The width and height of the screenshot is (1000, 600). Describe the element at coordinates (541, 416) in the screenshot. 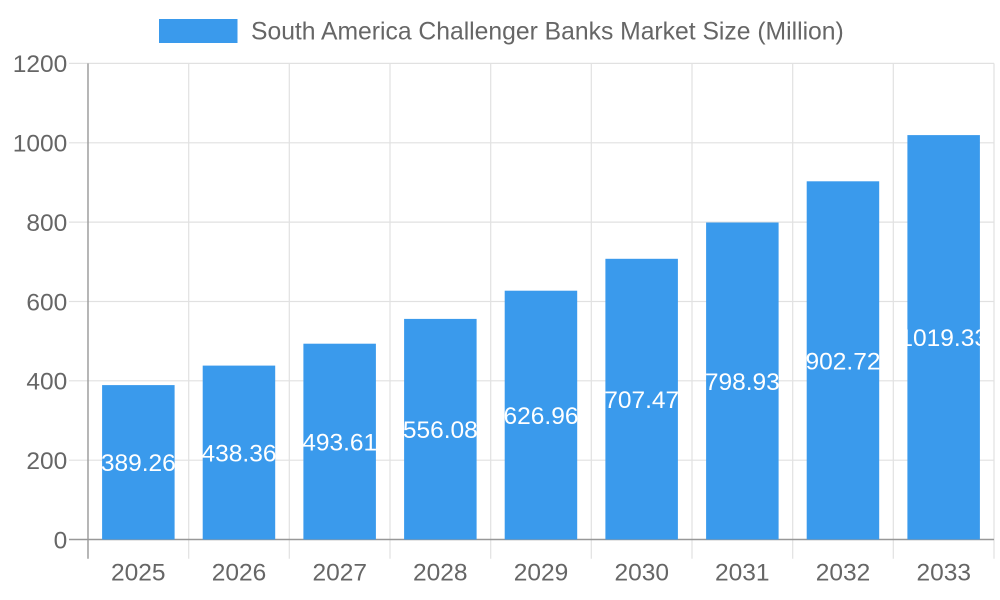

I see `svg-text: 626.96` at that location.